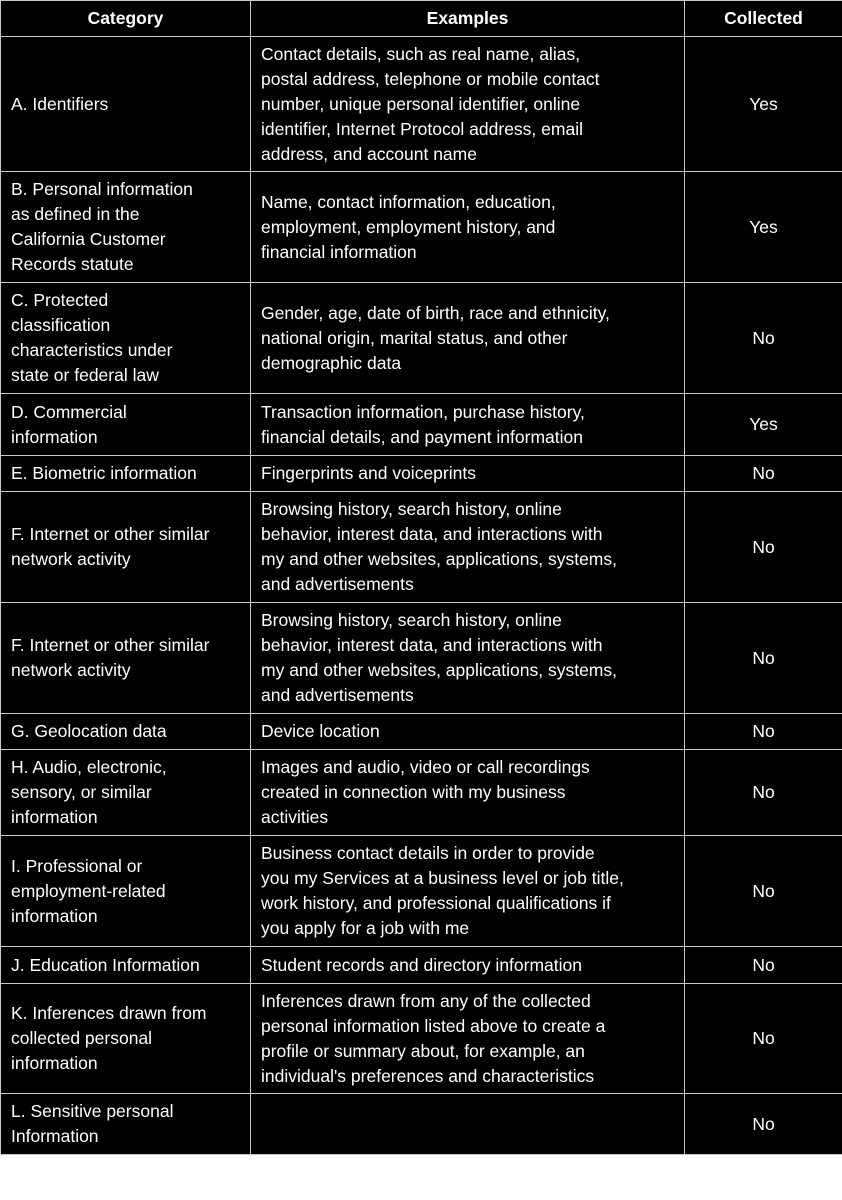  I want to click on header-category: Category, so click(125, 18).